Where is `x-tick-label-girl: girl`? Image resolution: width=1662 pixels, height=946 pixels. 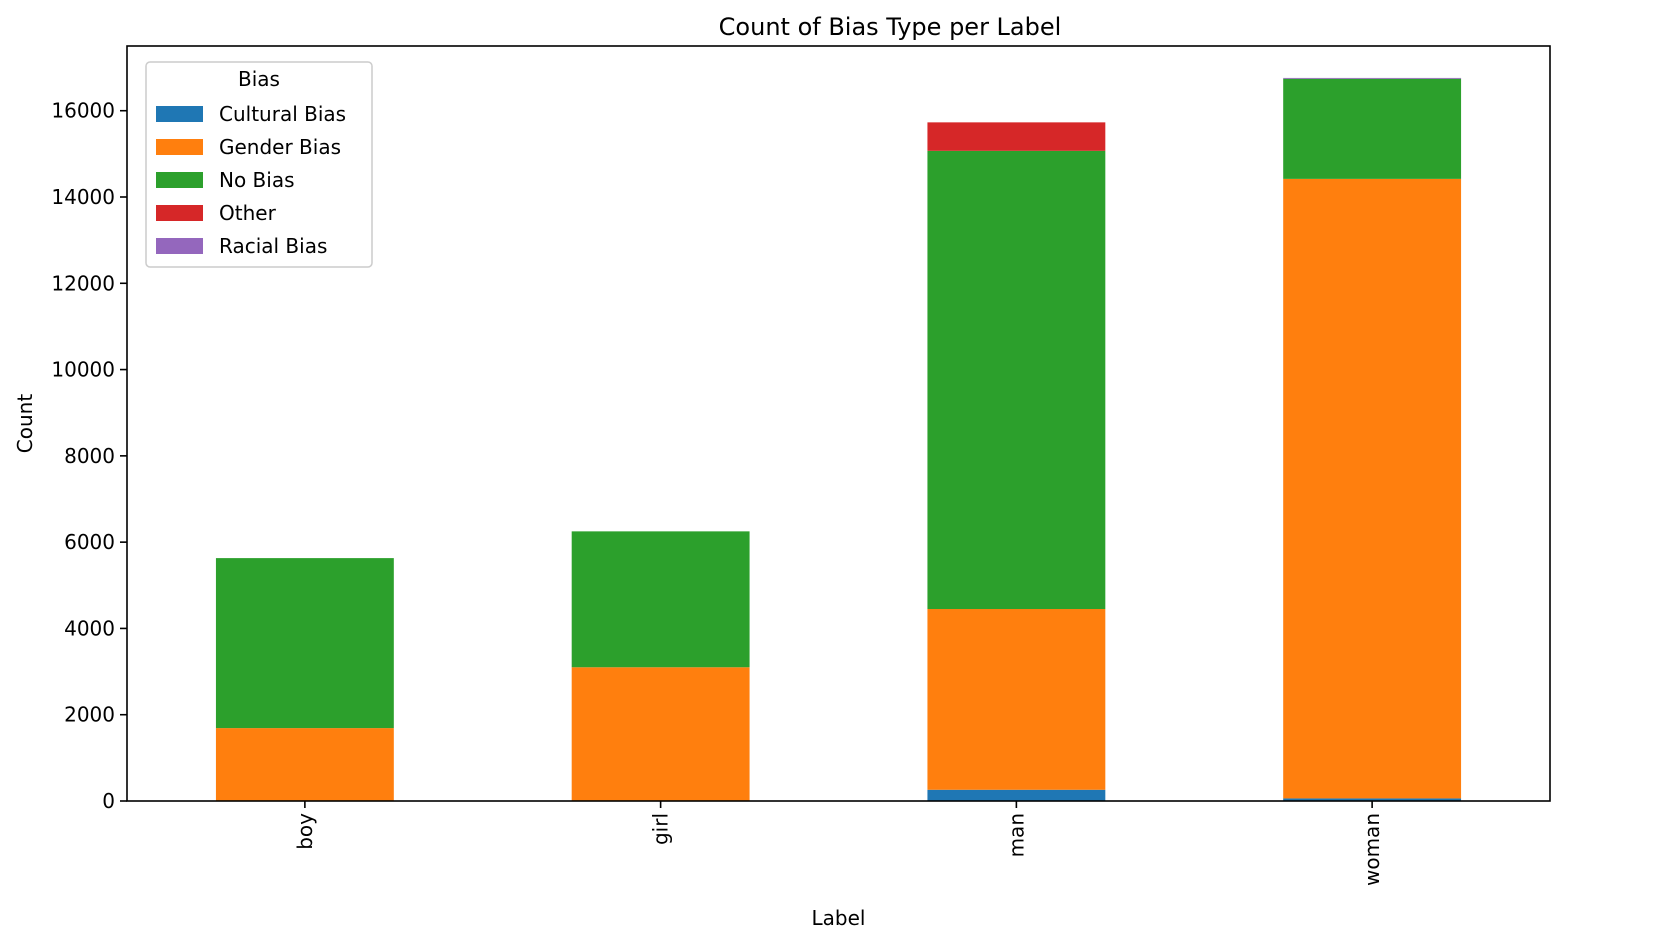 x-tick-label-girl: girl is located at coordinates (661, 829).